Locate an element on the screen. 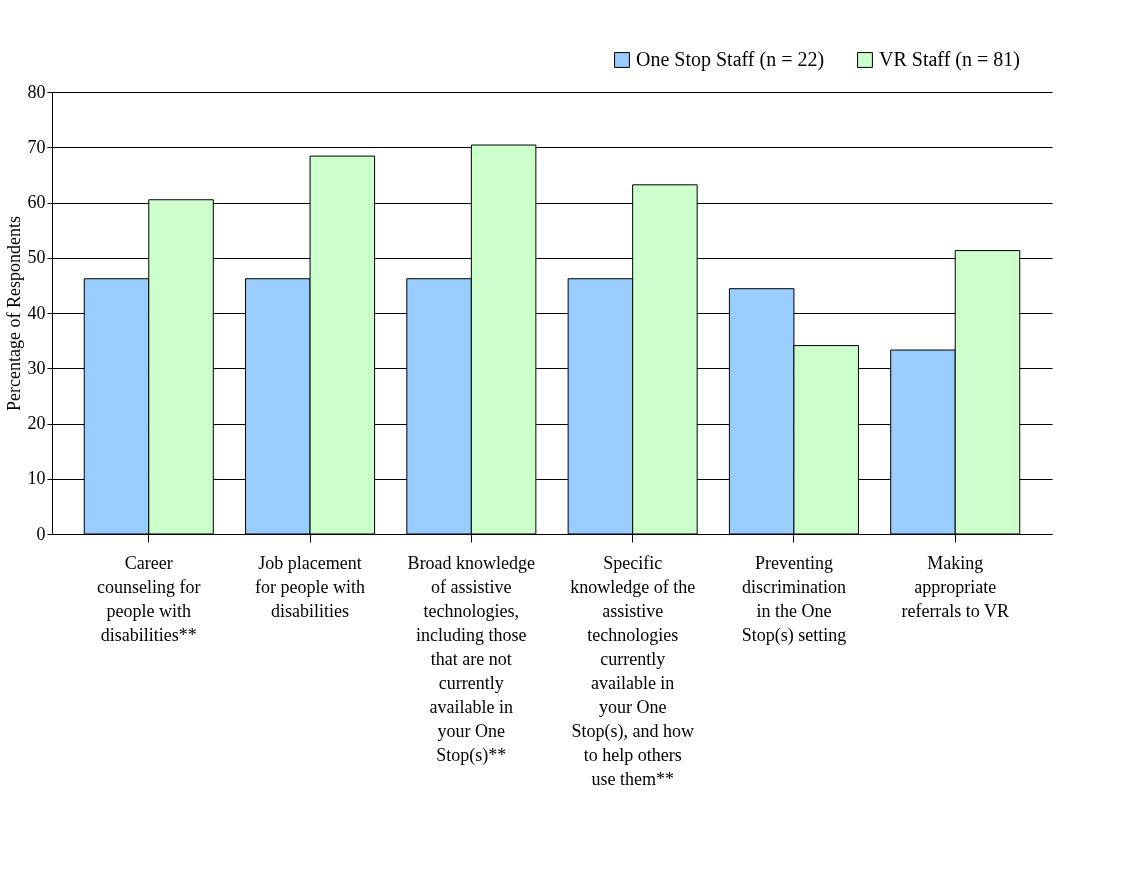  category-label: Broad knowledge of assistive technologies, including those that are not currently available in your One Stop(s)** is located at coordinates (471, 658).